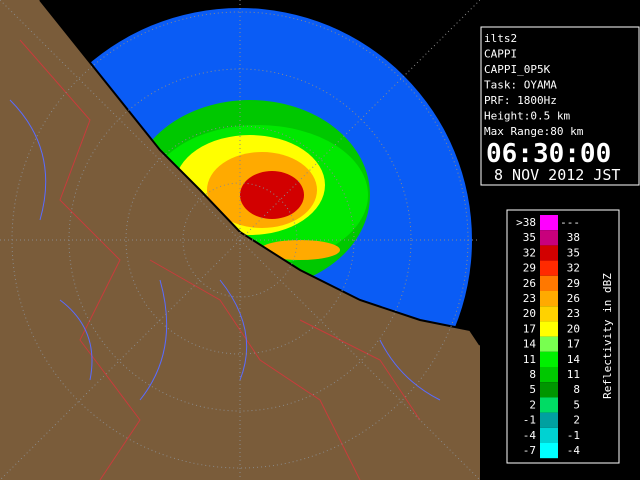  Describe the element at coordinates (573, 237) in the screenshot. I see `legend-high: 38` at that location.